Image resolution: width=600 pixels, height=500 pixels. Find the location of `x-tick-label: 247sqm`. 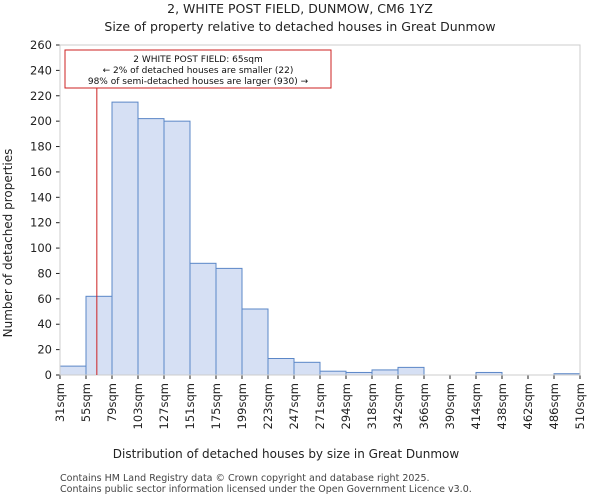

x-tick-label: 247sqm is located at coordinates (294, 406).